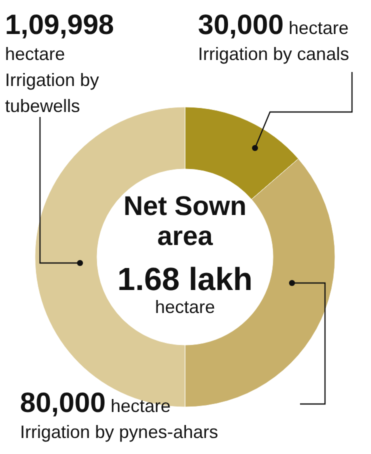 The height and width of the screenshot is (454, 371). What do you see at coordinates (52, 93) in the screenshot?
I see `slice-label: Irrigation by tubewells` at bounding box center [52, 93].